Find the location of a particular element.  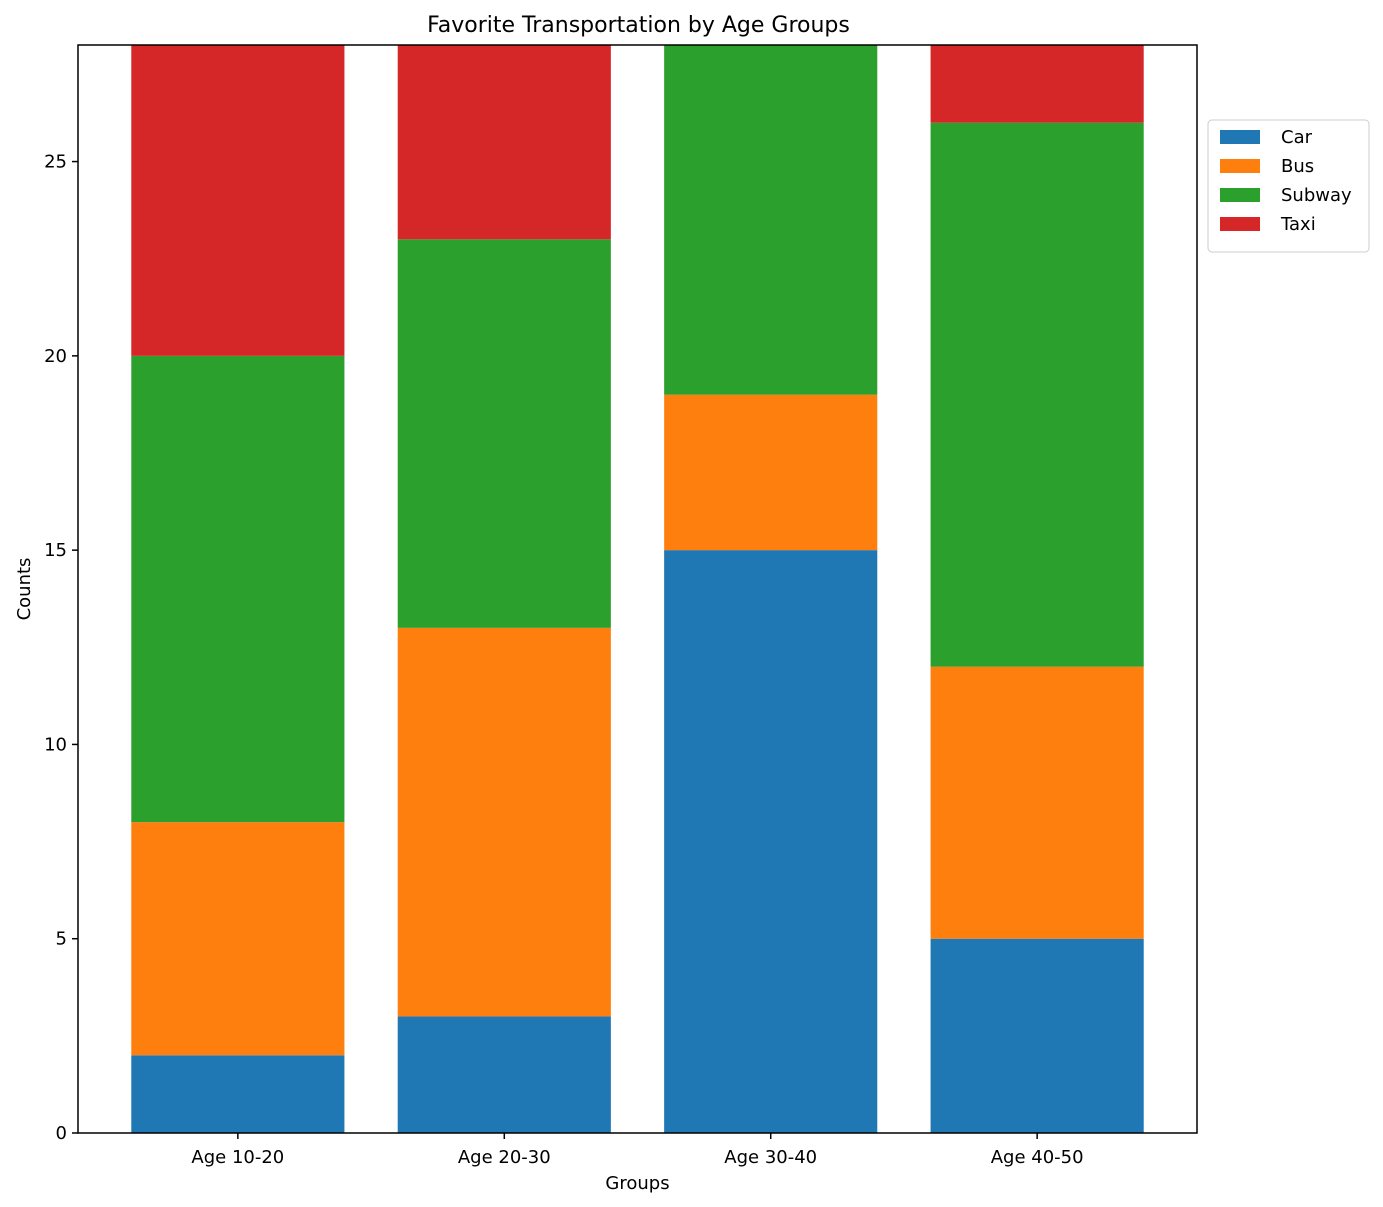

chart-title: Favorite Transportation by Age Groups is located at coordinates (638, 25).